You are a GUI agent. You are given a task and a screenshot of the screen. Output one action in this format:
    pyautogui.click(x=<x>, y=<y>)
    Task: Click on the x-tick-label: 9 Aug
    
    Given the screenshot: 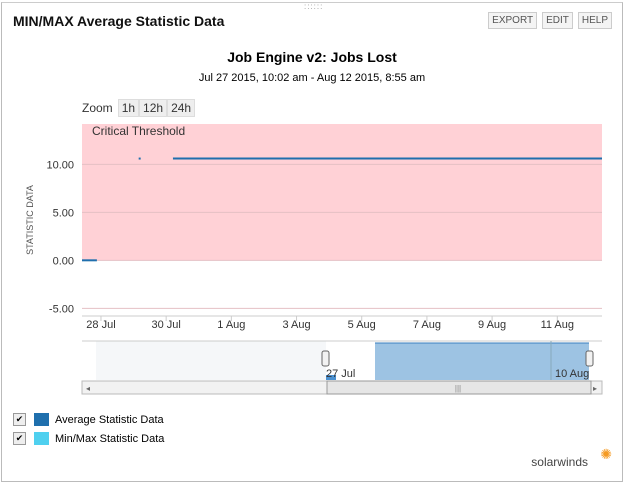 What is the action you would take?
    pyautogui.click(x=492, y=325)
    